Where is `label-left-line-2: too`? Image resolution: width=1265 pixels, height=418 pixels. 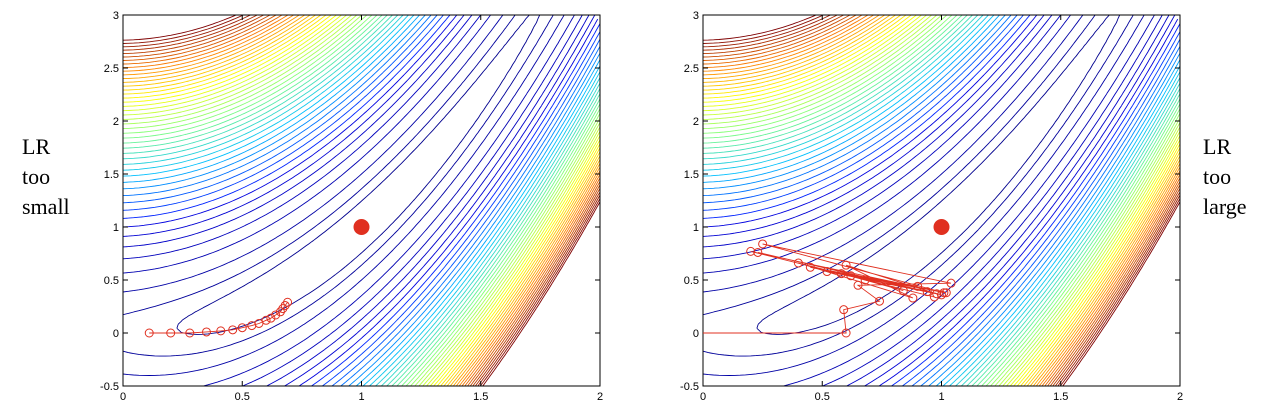
label-left-line-2: too is located at coordinates (36, 176).